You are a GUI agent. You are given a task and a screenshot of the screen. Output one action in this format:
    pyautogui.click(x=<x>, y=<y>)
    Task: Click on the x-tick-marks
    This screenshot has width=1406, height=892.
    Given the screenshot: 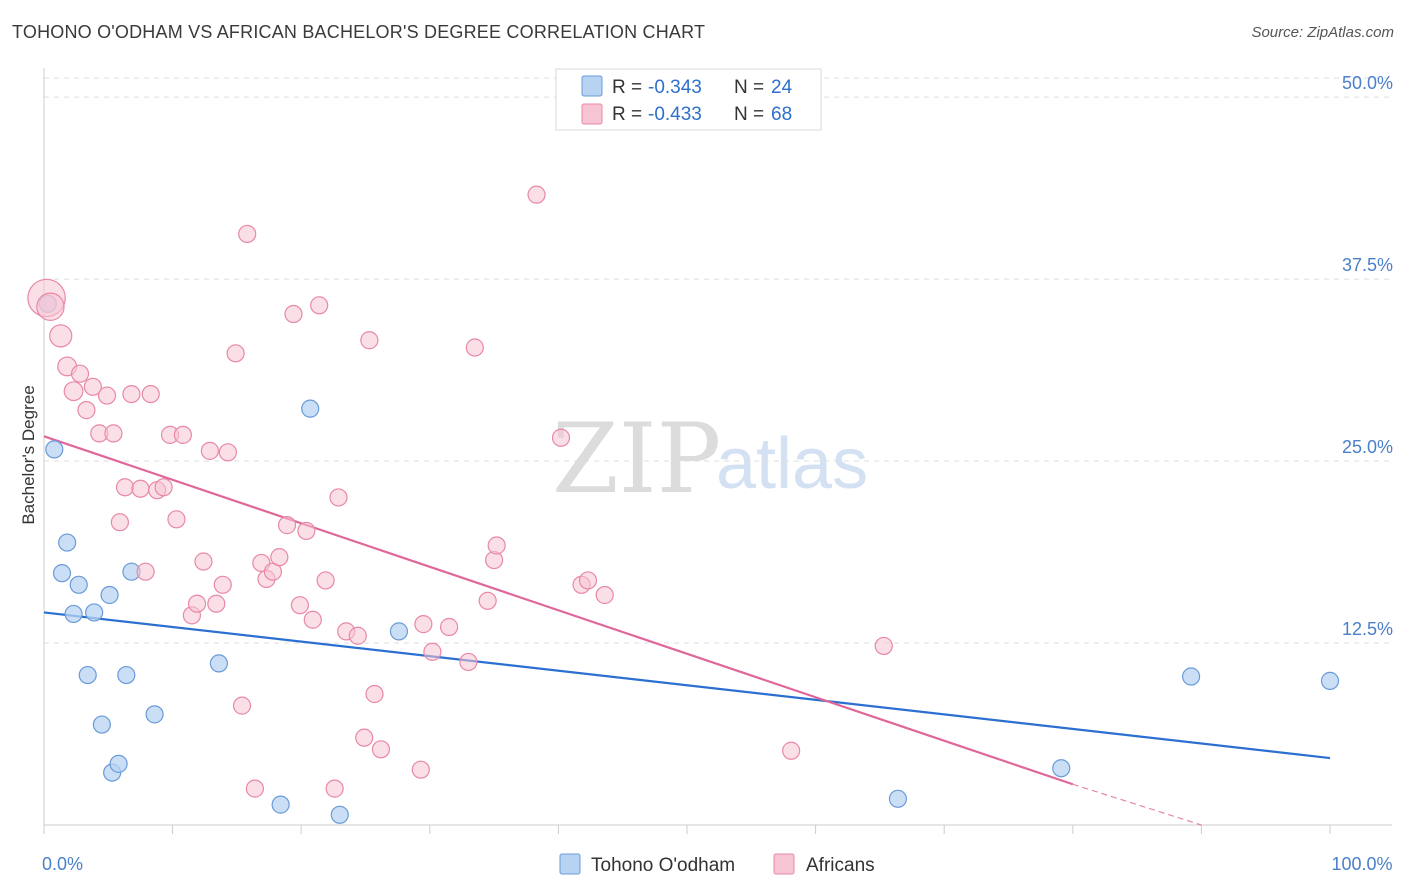 What is the action you would take?
    pyautogui.click(x=687, y=829)
    